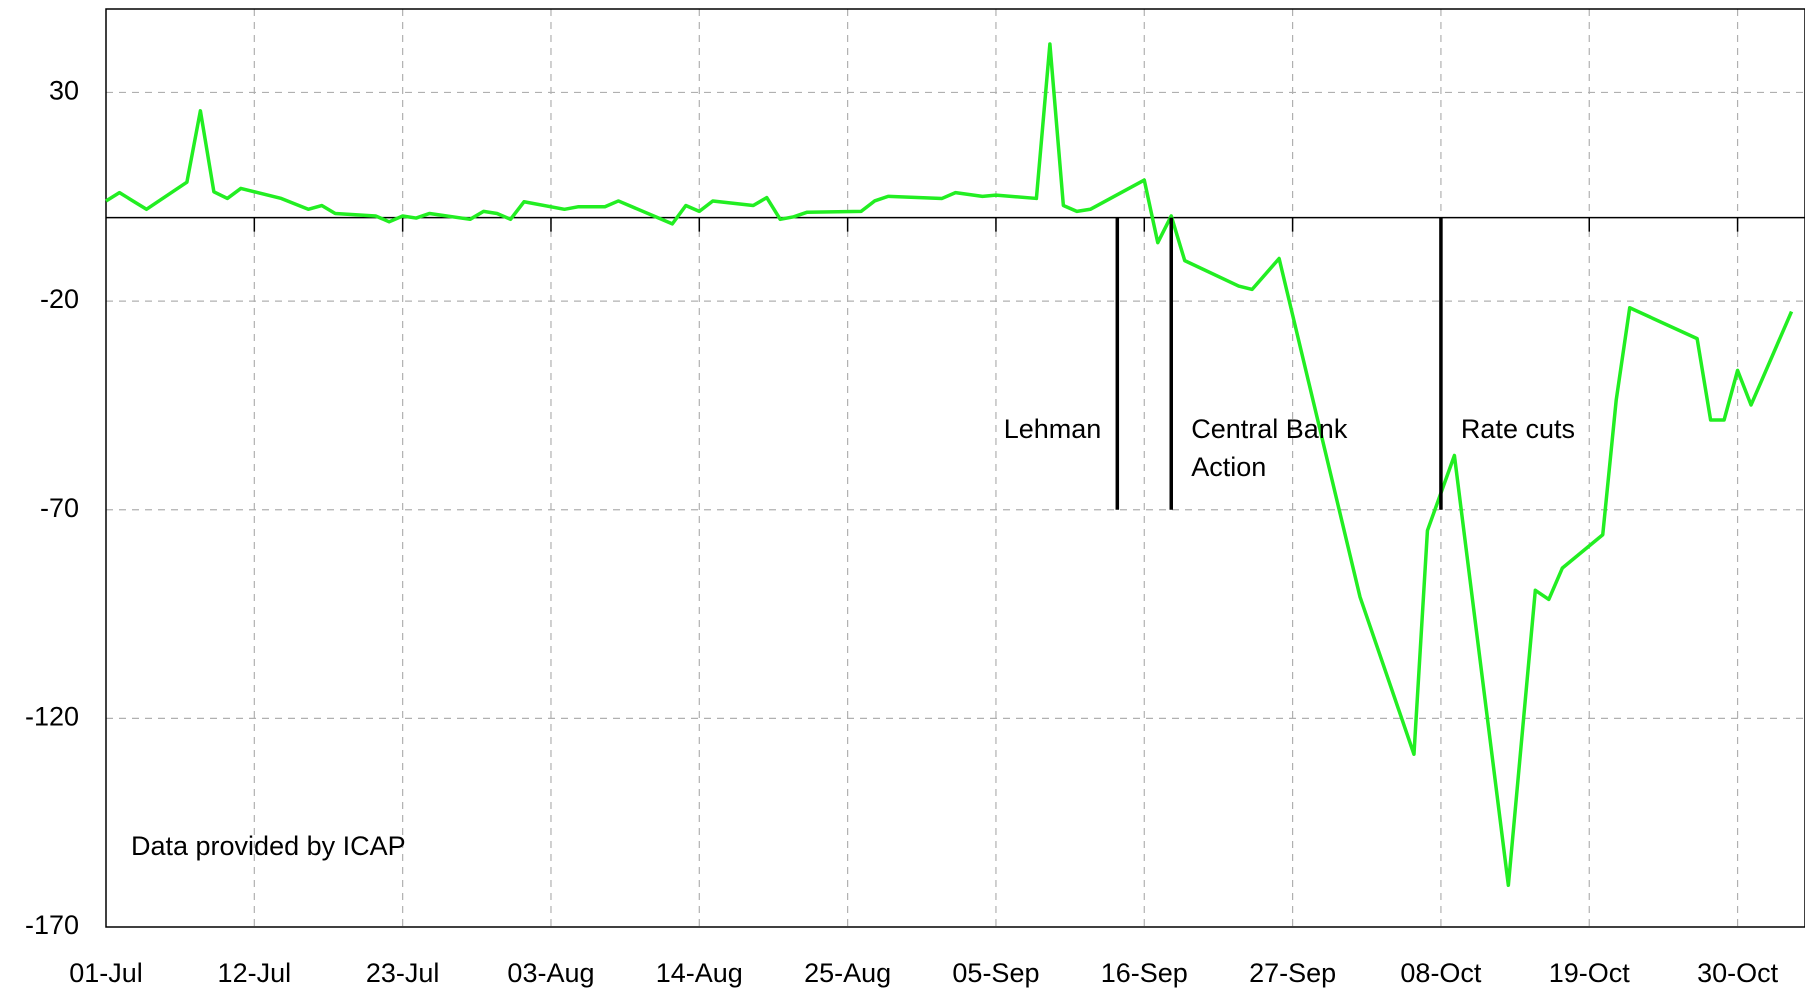 This screenshot has height=992, width=1805. What do you see at coordinates (403, 973) in the screenshot?
I see `x-tick-label: 23-Jul` at bounding box center [403, 973].